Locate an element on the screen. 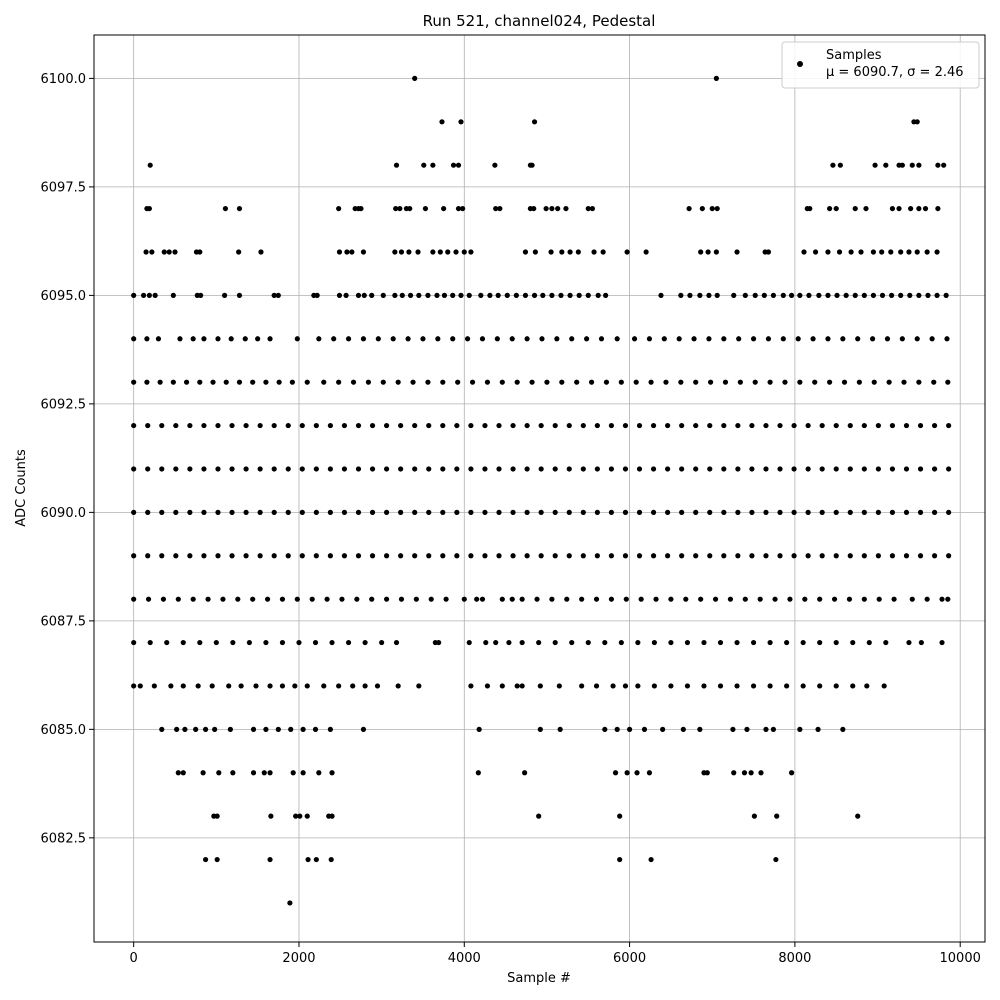 This screenshot has width=1000, height=1000. x-tick-label: 6000 is located at coordinates (629, 958).